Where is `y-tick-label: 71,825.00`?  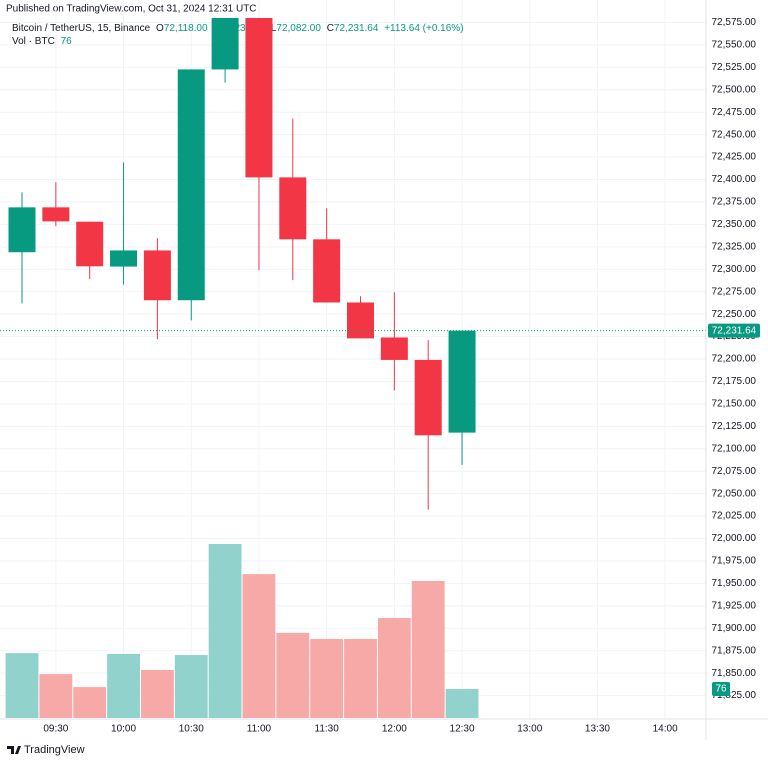
y-tick-label: 71,825.00 is located at coordinates (734, 695).